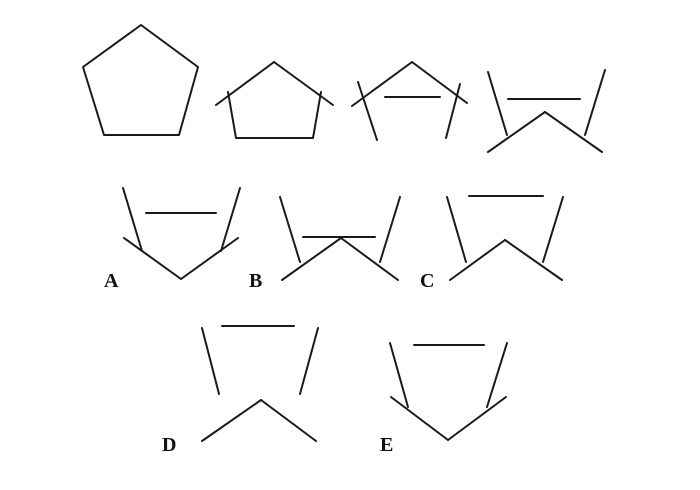 Image resolution: width=700 pixels, height=490 pixels. What do you see at coordinates (111, 281) in the screenshot?
I see `option-a-label: A` at bounding box center [111, 281].